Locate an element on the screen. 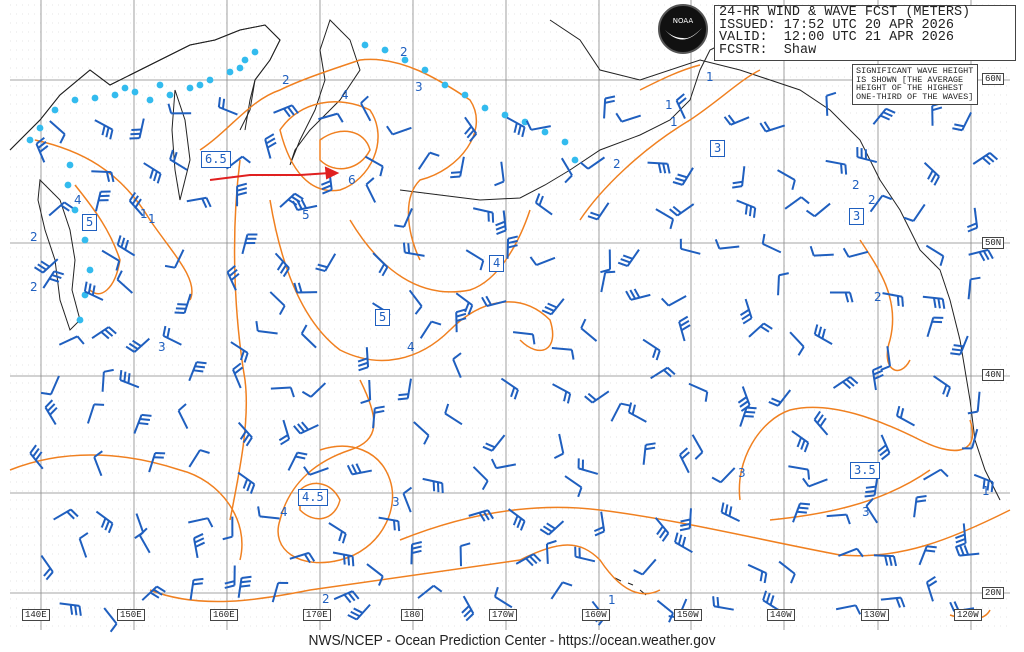  forecaster: FCSTR: Shaw is located at coordinates (768, 50).